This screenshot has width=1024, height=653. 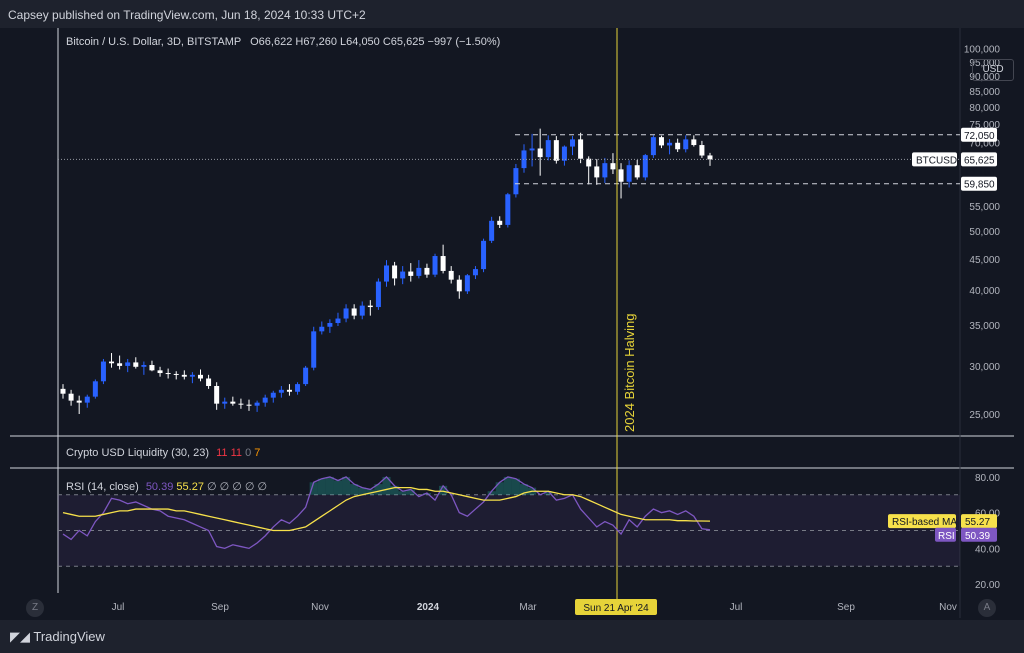 What do you see at coordinates (987, 549) in the screenshot?
I see `rsi-tick-label: 40.00` at bounding box center [987, 549].